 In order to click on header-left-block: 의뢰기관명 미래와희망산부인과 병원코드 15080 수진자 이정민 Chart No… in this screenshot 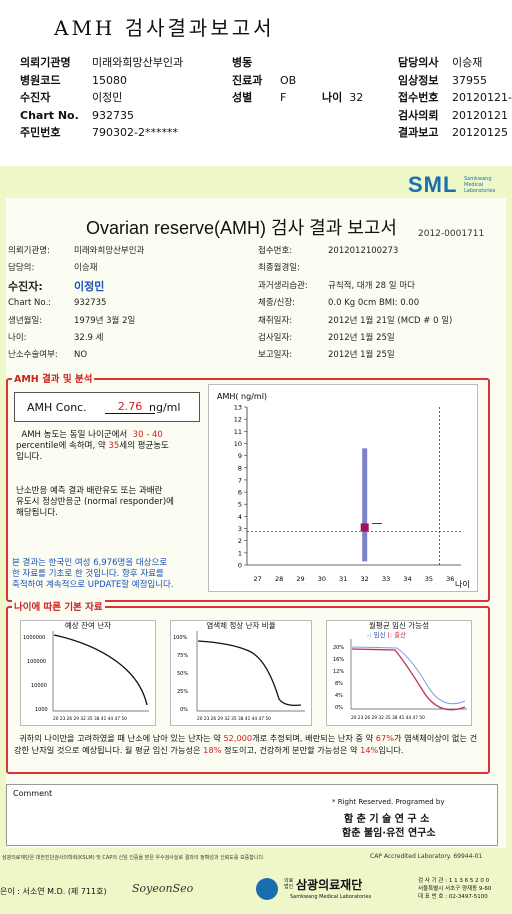, I will do `click(101, 98)`.